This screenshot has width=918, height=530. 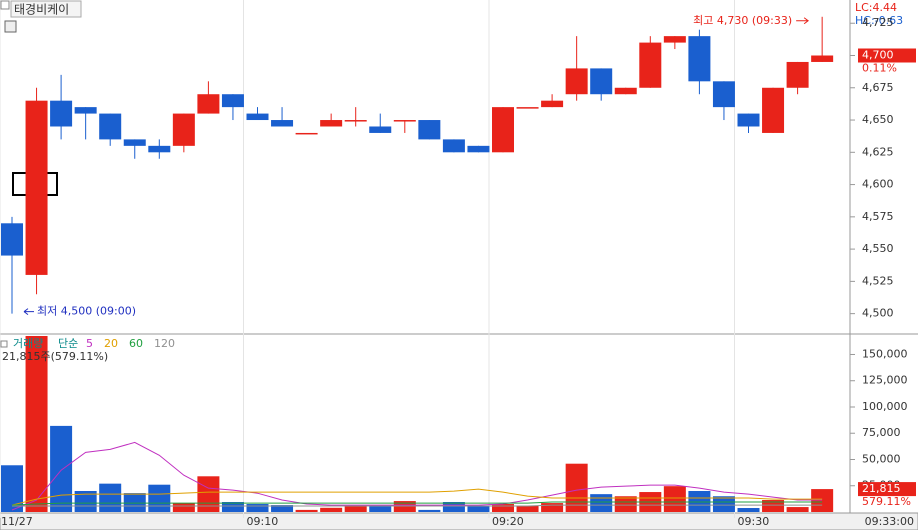 I want to click on last-volume-box, so click(x=887, y=489).